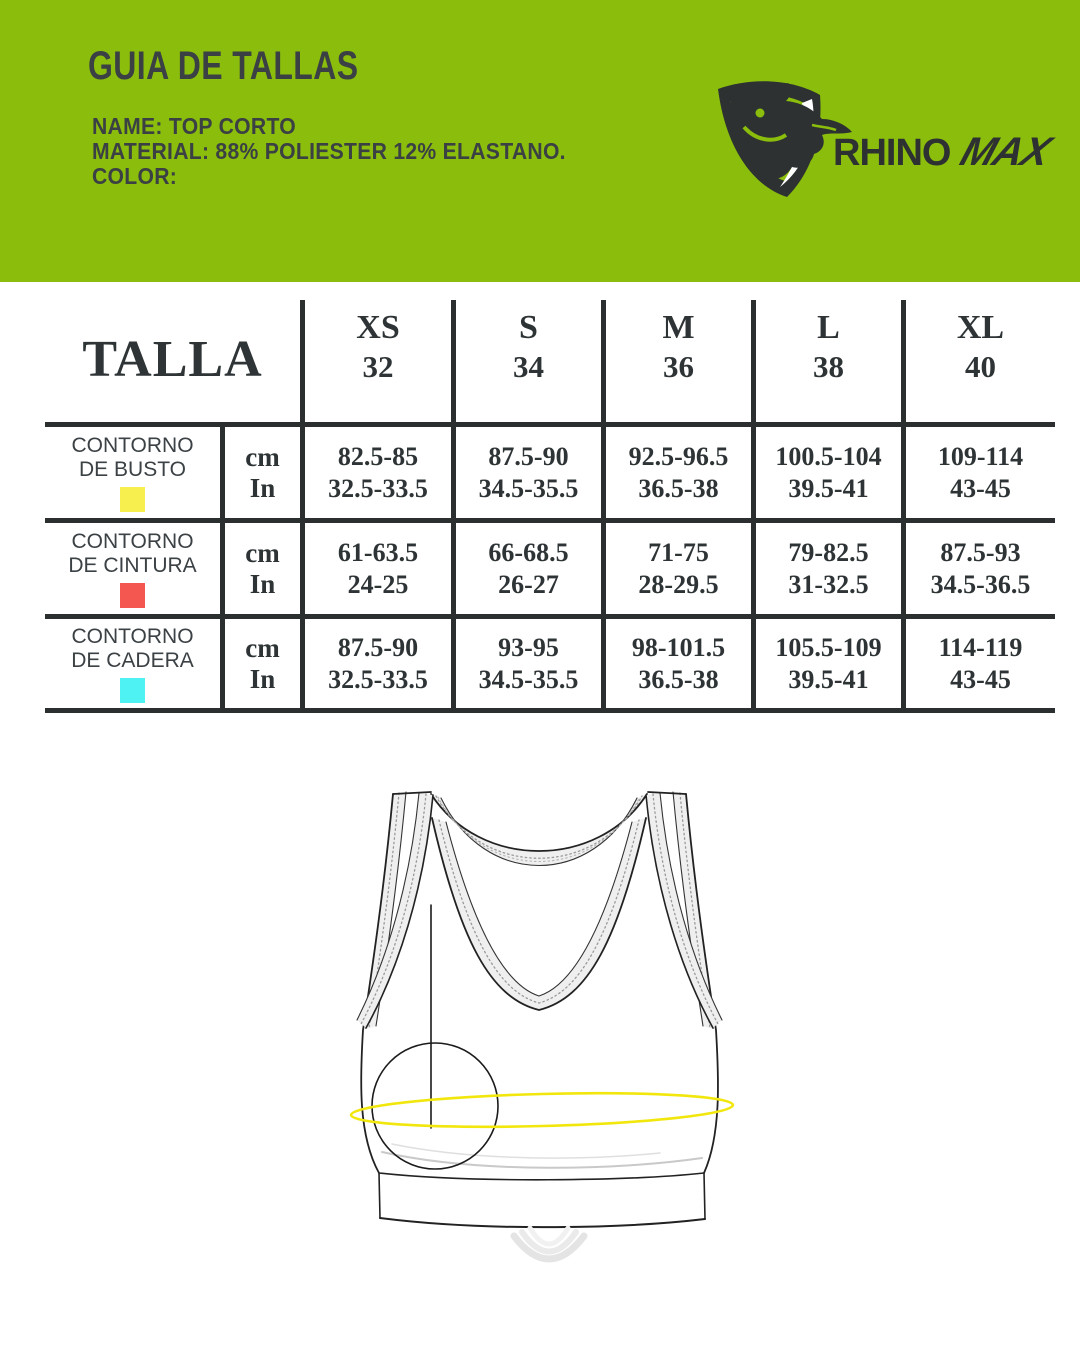  What do you see at coordinates (678, 568) in the screenshot?
I see `value-cell: 71-75 28-29.5` at bounding box center [678, 568].